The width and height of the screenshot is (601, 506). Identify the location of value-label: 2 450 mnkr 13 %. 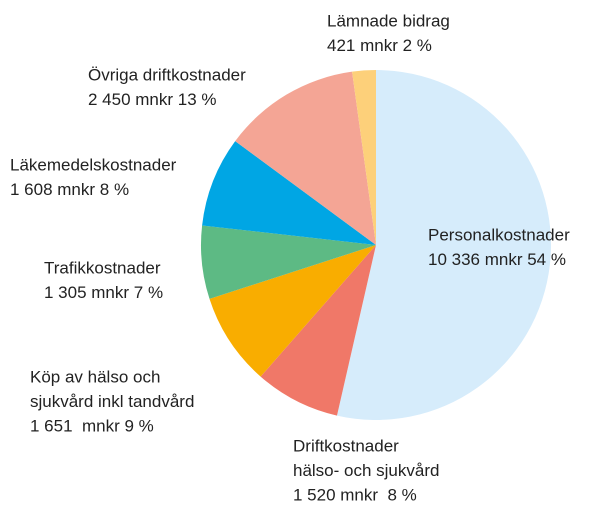
(152, 99).